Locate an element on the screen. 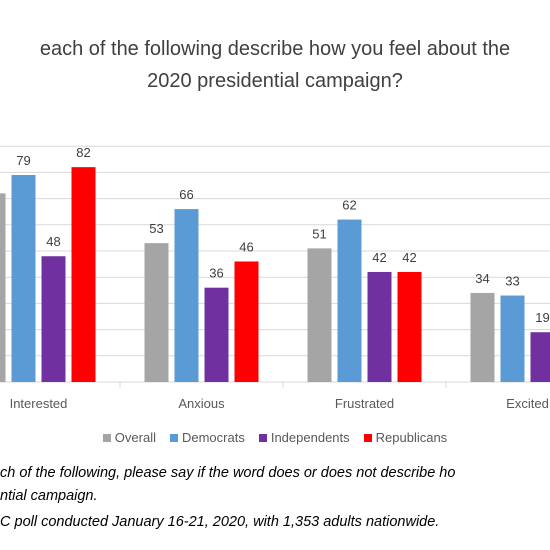 The height and width of the screenshot is (550, 550). data-label-anxious-democrats: 66 is located at coordinates (186, 194).